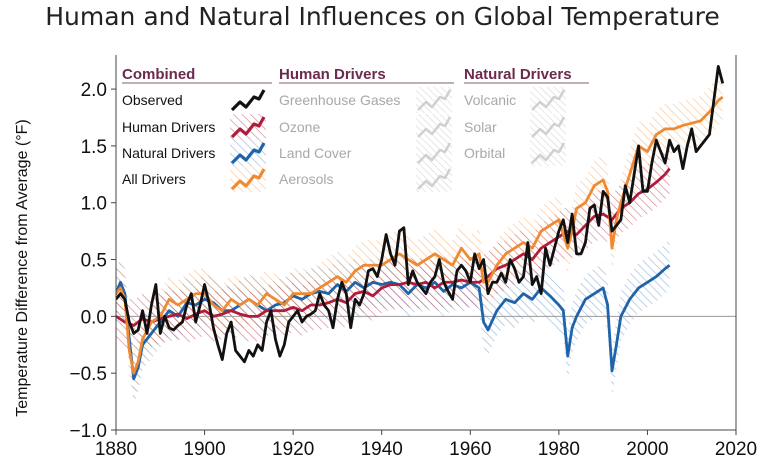 Image resolution: width=765 pixels, height=462 pixels. Describe the element at coordinates (94, 261) in the screenshot. I see `y-tick-label: 0.5` at that location.